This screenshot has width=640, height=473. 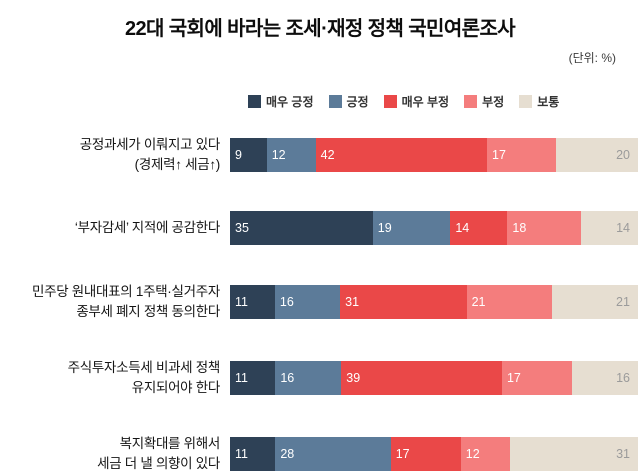 What do you see at coordinates (320, 29) in the screenshot?
I see `chart-title: 22대 국회에 바라는 조세·재정 정책 국민여론조사` at bounding box center [320, 29].